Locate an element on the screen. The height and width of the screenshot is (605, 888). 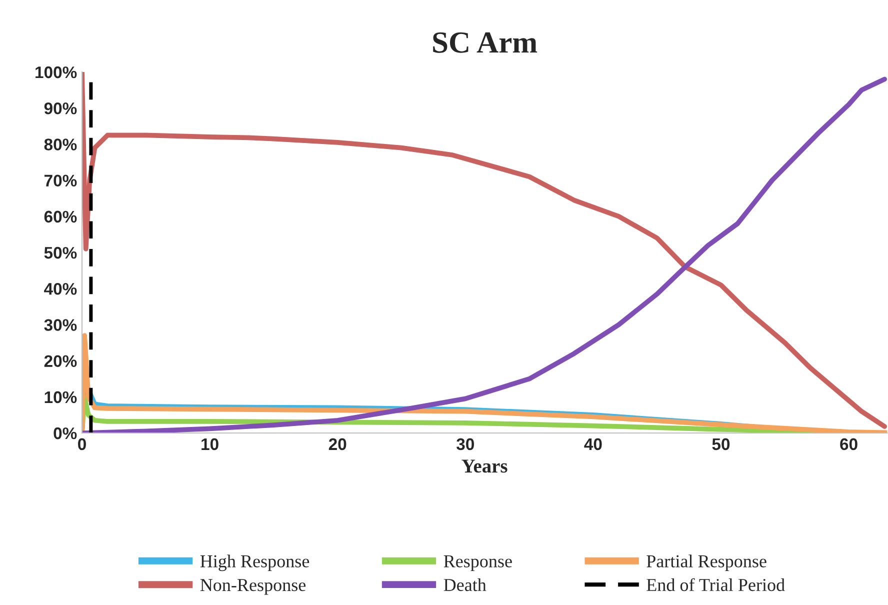
y-tick-label: 100% is located at coordinates (56, 72).